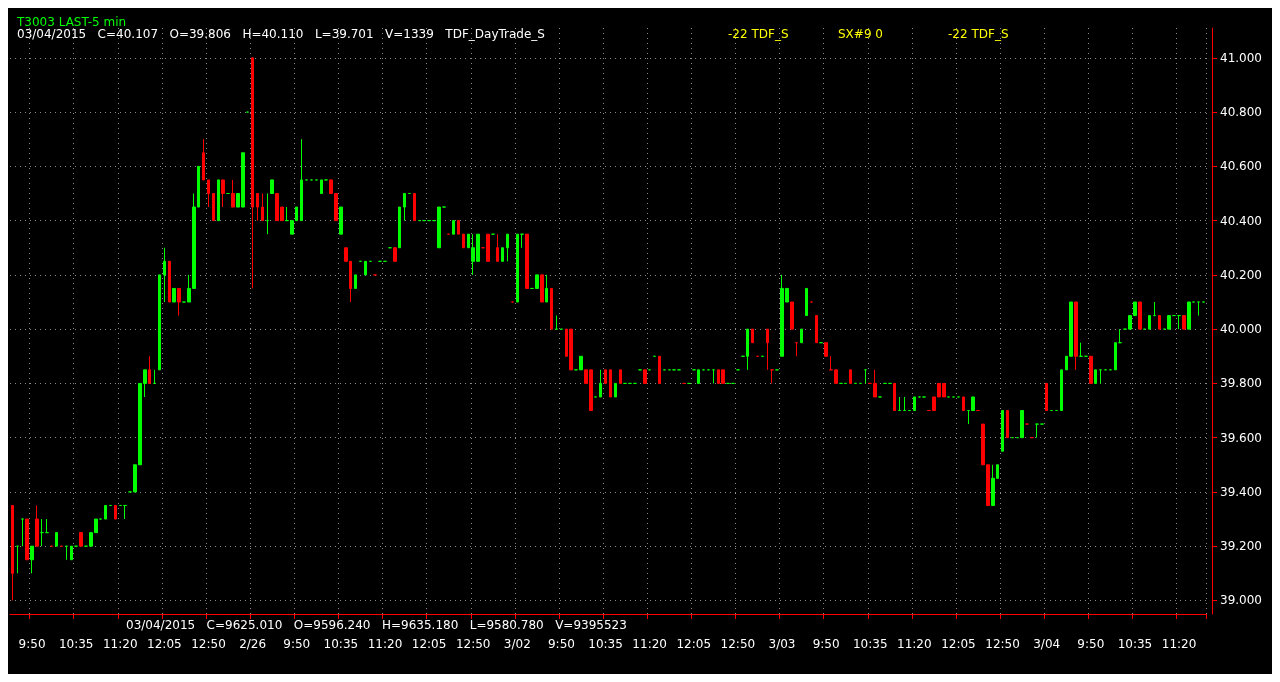 The height and width of the screenshot is (682, 1280). I want to click on y-tick-label: 41.000, so click(1241, 57).